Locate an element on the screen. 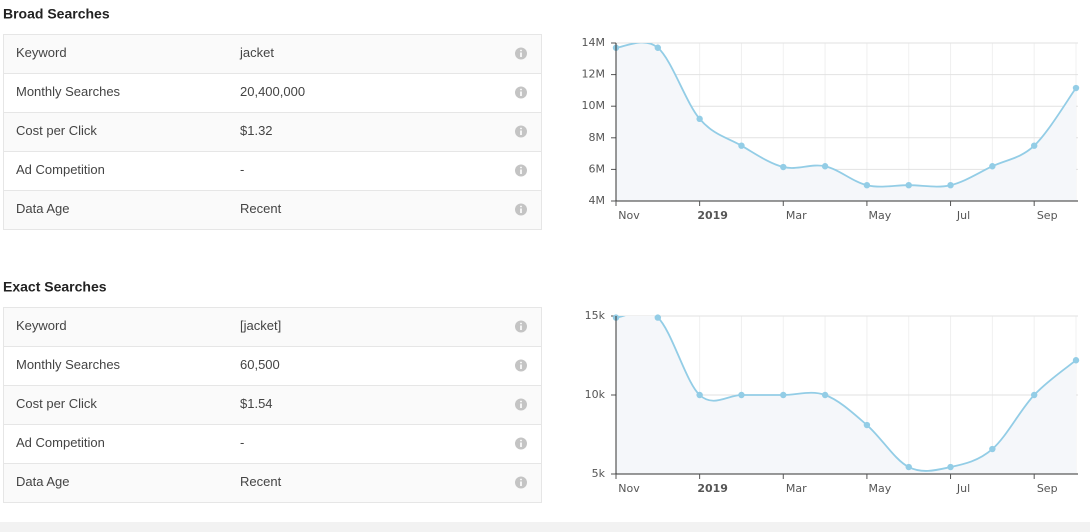  y-tick-label: 10M is located at coordinates (594, 105).